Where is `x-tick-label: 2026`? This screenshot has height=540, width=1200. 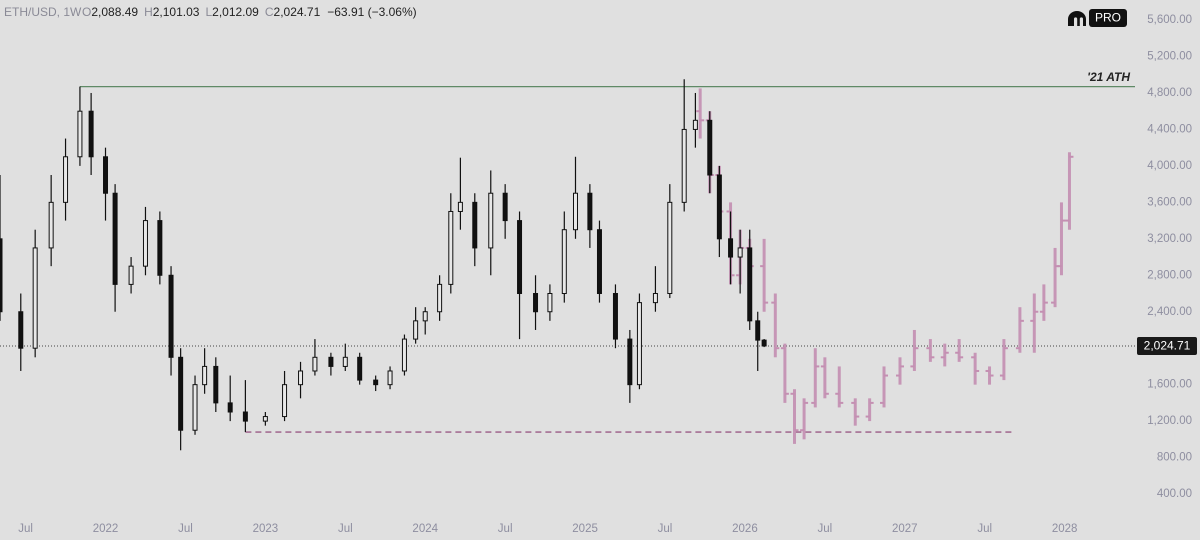
x-tick-label: 2026 is located at coordinates (745, 529).